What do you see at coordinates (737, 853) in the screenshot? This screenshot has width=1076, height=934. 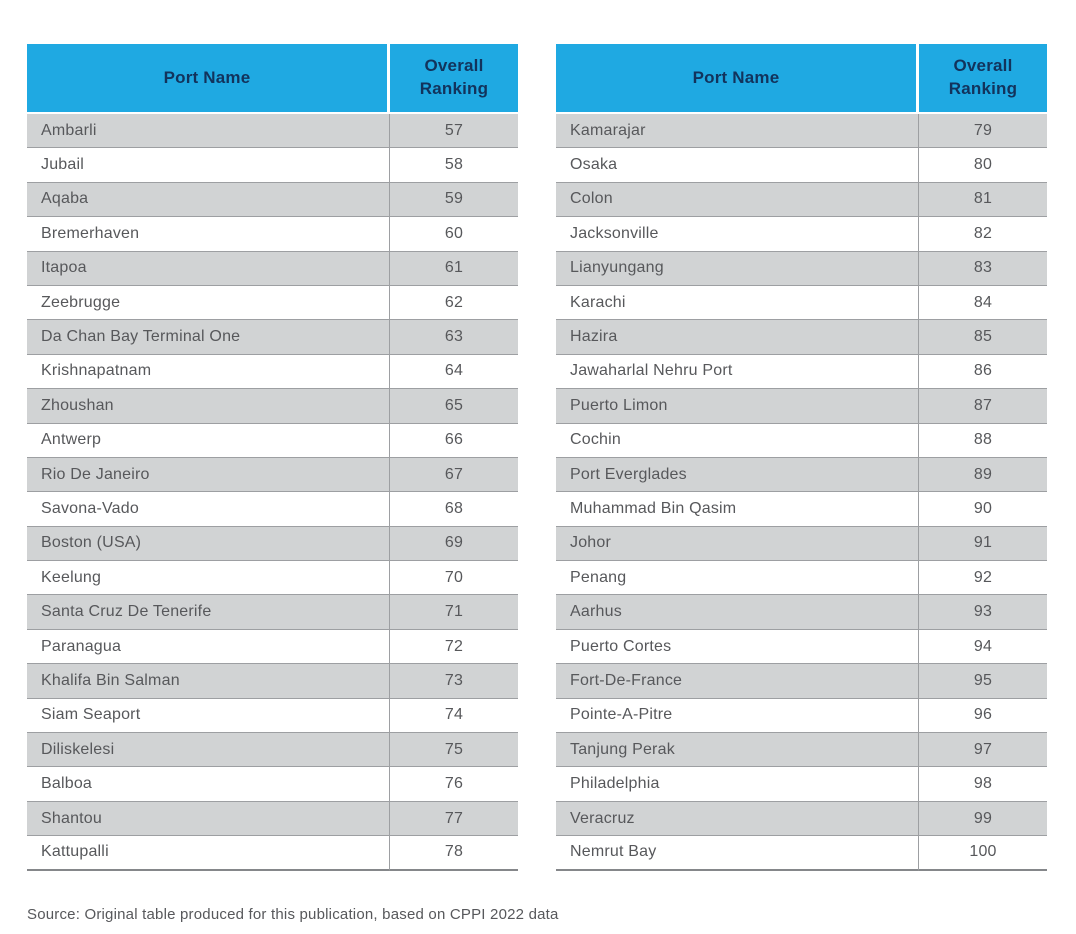 I see `port-name-cell: Nemrut Bay` at bounding box center [737, 853].